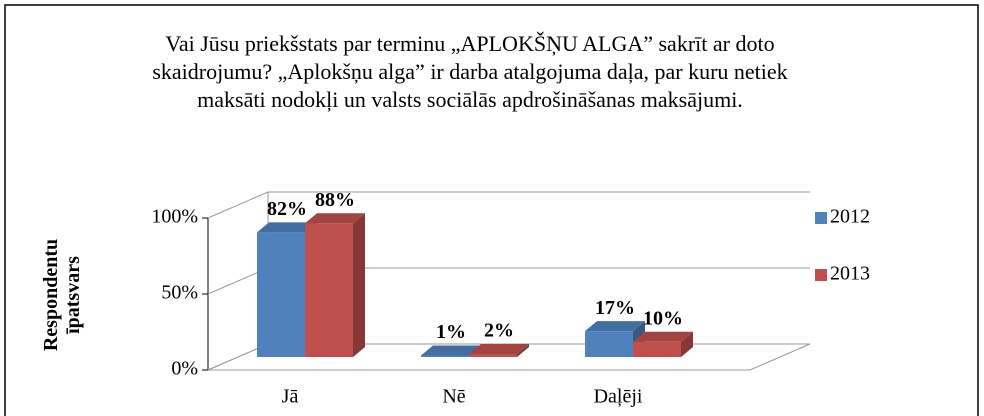 The height and width of the screenshot is (416, 984). Describe the element at coordinates (508, 205) in the screenshot. I see `grid-line` at that location.